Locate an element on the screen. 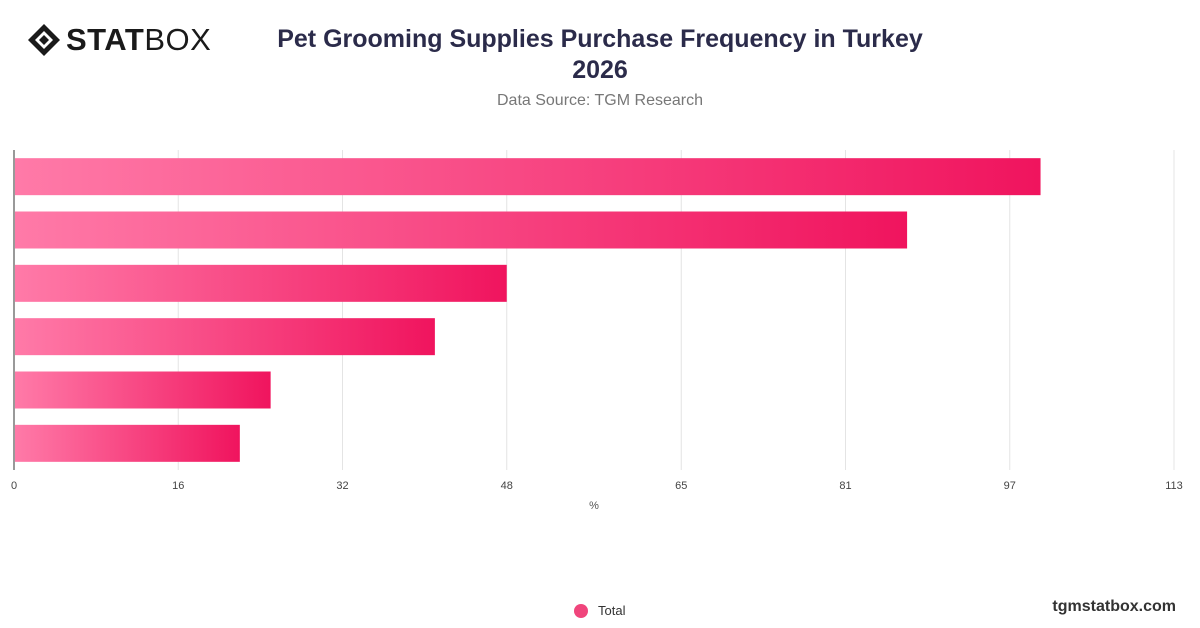 This screenshot has height=628, width=1200. x-tick-label: 113 is located at coordinates (1174, 486).